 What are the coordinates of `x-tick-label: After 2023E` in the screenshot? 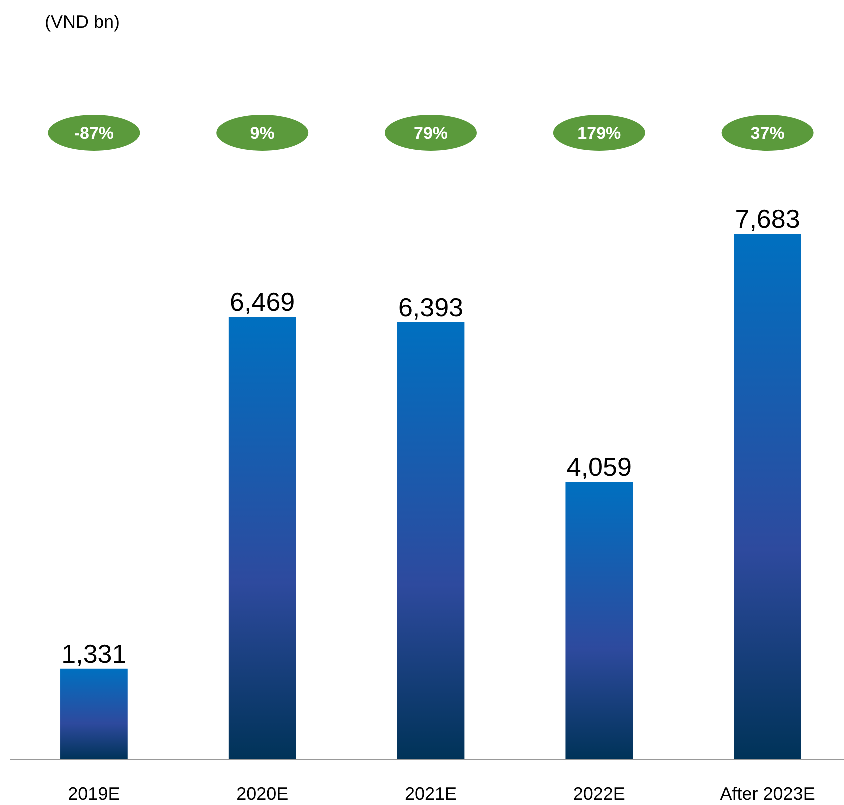 It's located at (768, 794).